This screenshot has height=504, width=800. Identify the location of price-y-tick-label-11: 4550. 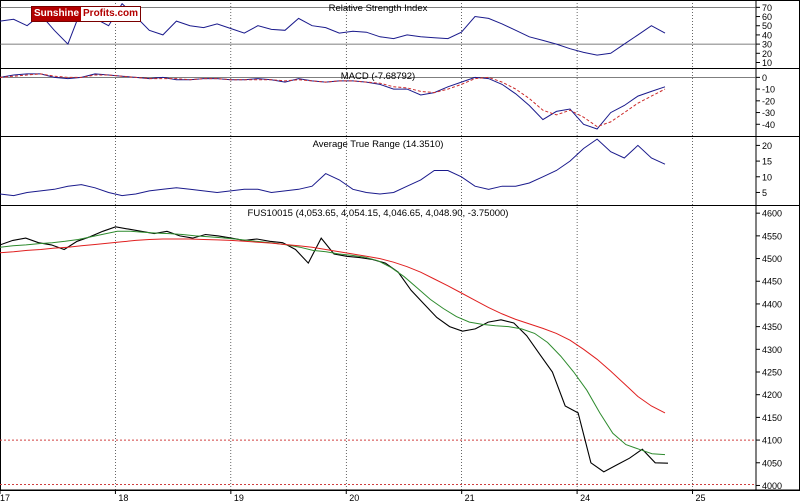
(772, 236).